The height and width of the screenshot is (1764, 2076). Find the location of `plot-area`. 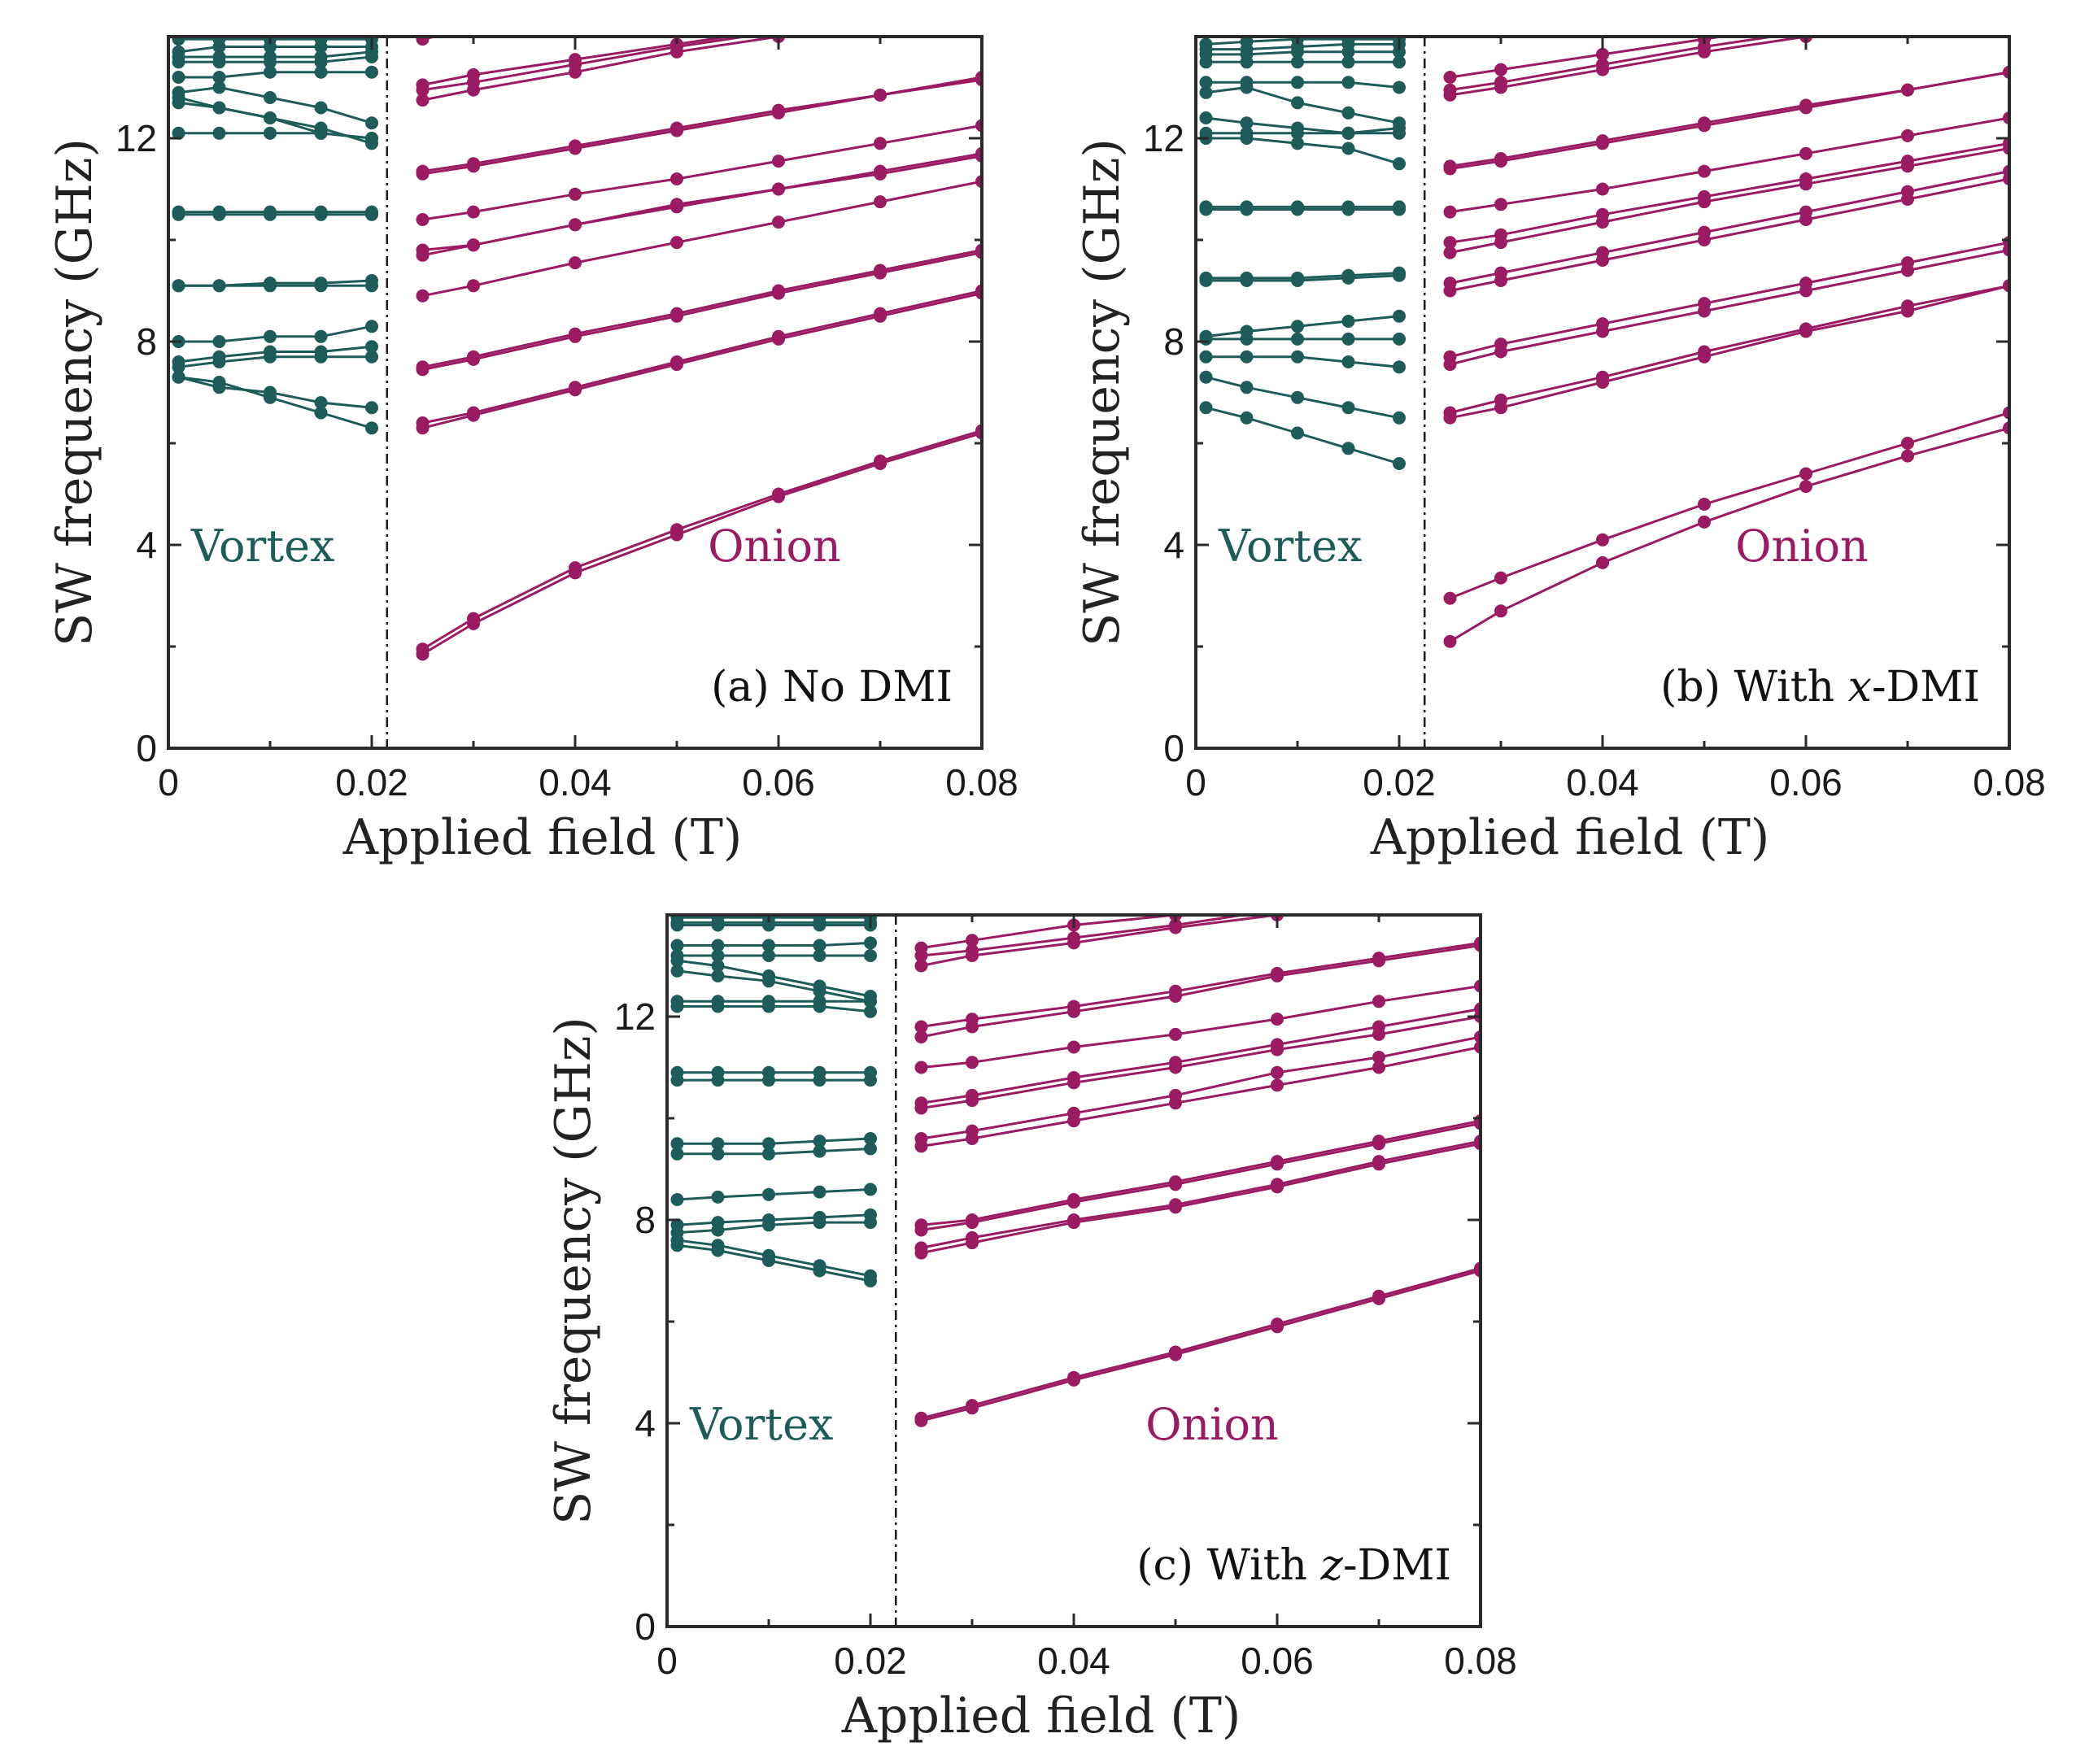

plot-area is located at coordinates (1604, 325).